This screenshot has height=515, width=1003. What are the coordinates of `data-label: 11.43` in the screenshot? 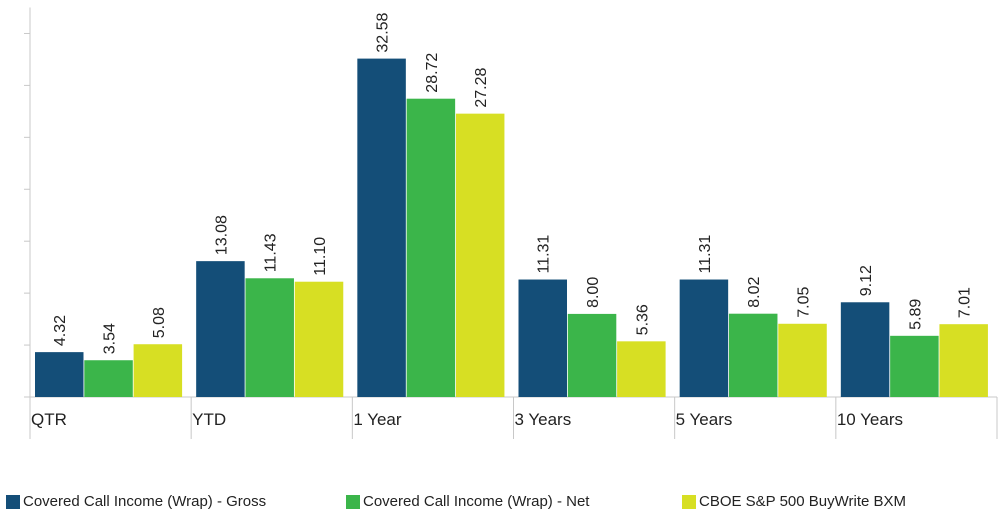 It's located at (271, 252).